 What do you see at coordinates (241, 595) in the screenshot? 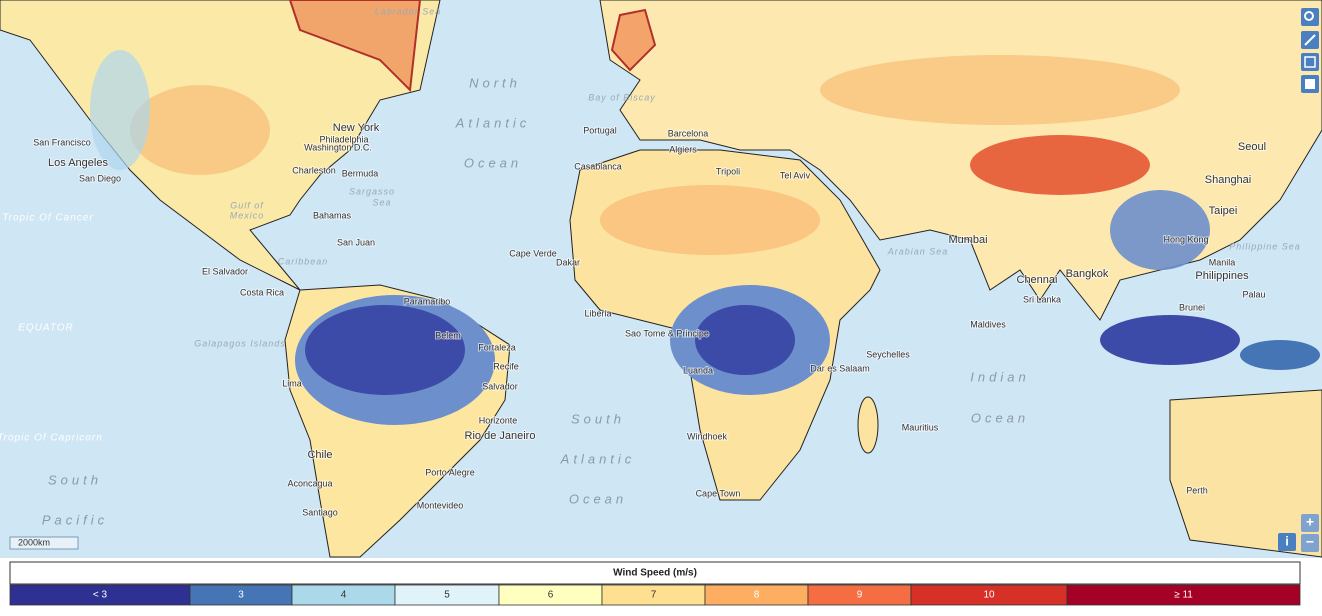
I see `legend-label: 3` at bounding box center [241, 595].